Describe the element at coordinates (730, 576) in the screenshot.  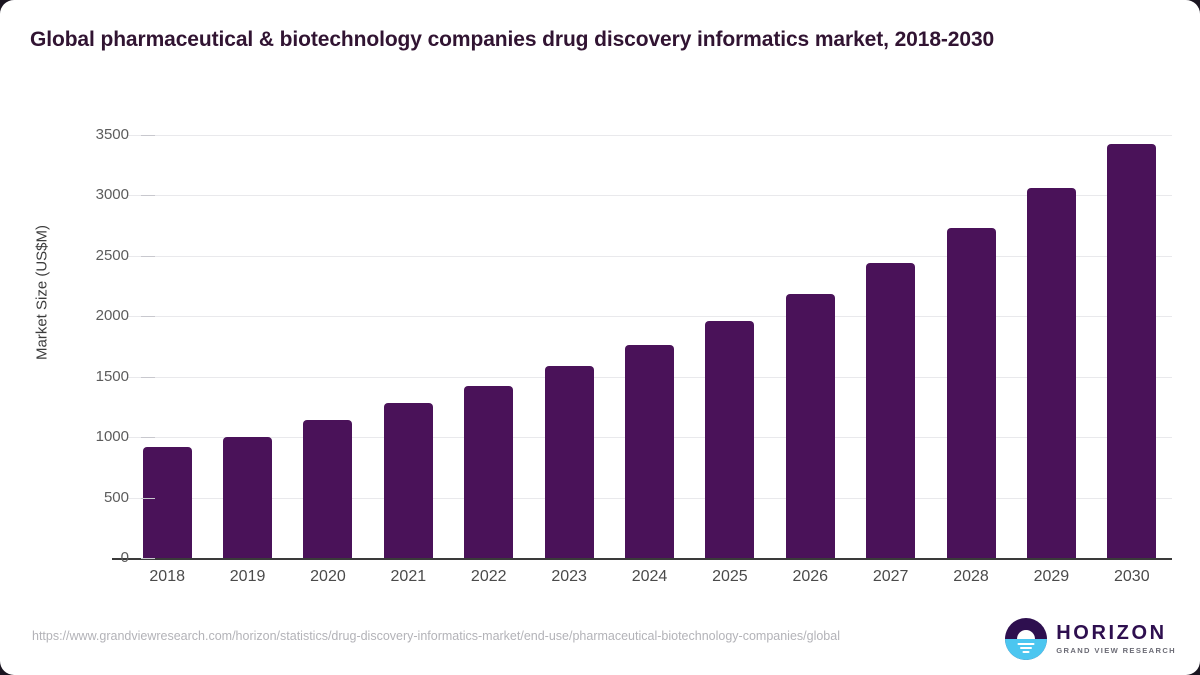
I see `x-axis-tick-label: 2025` at that location.